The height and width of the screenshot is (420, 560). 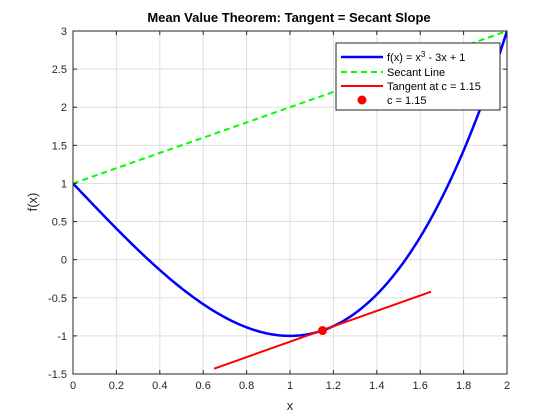 What do you see at coordinates (333, 386) in the screenshot?
I see `x-tick-label: 1.2` at bounding box center [333, 386].